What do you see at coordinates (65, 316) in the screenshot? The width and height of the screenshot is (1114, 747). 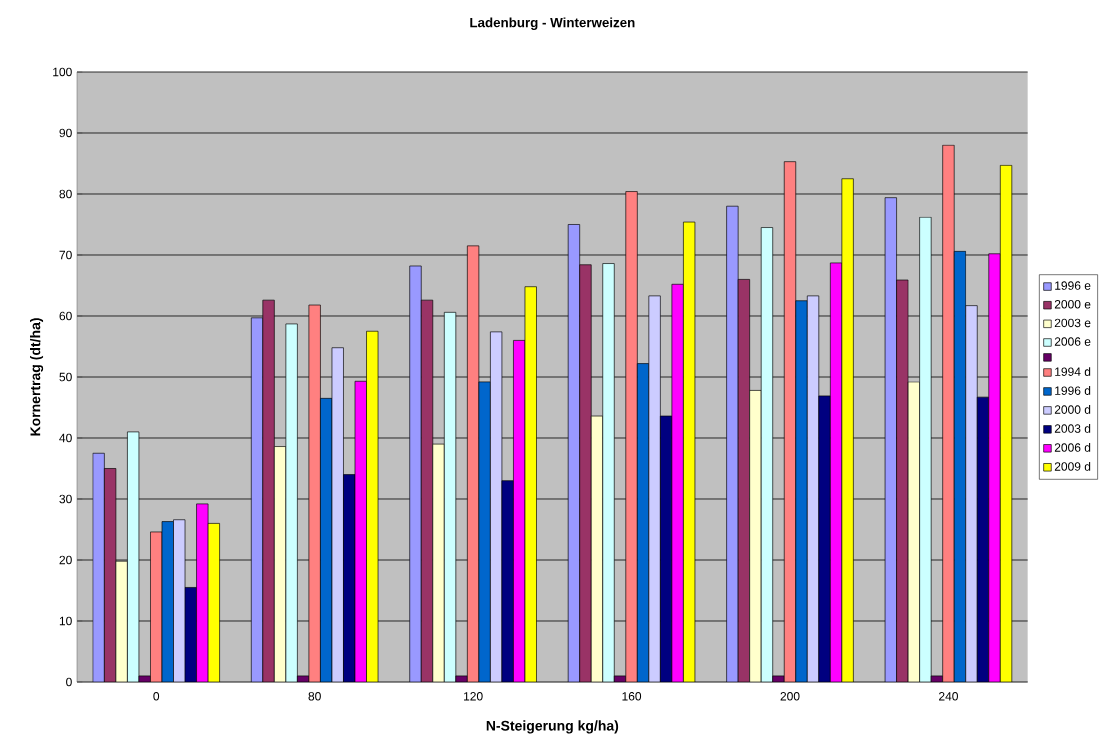 I see `y-tick-label: 60` at bounding box center [65, 316].